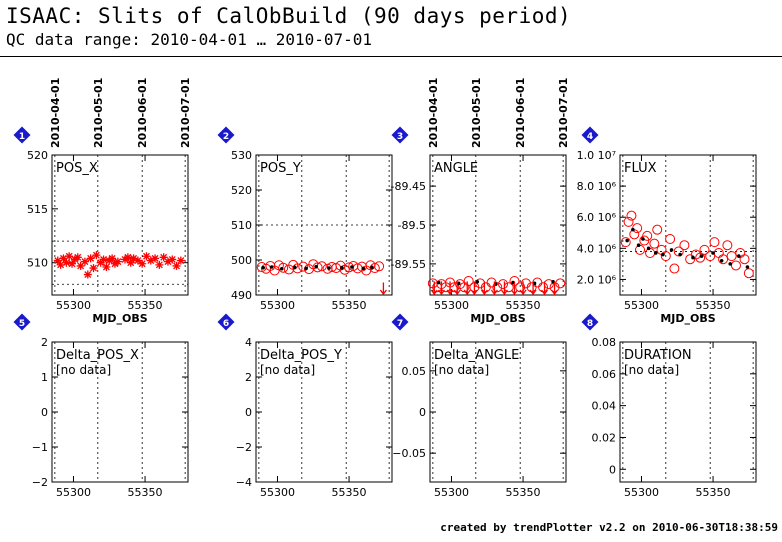  I want to click on no-data-label: [no data], so click(287, 370).